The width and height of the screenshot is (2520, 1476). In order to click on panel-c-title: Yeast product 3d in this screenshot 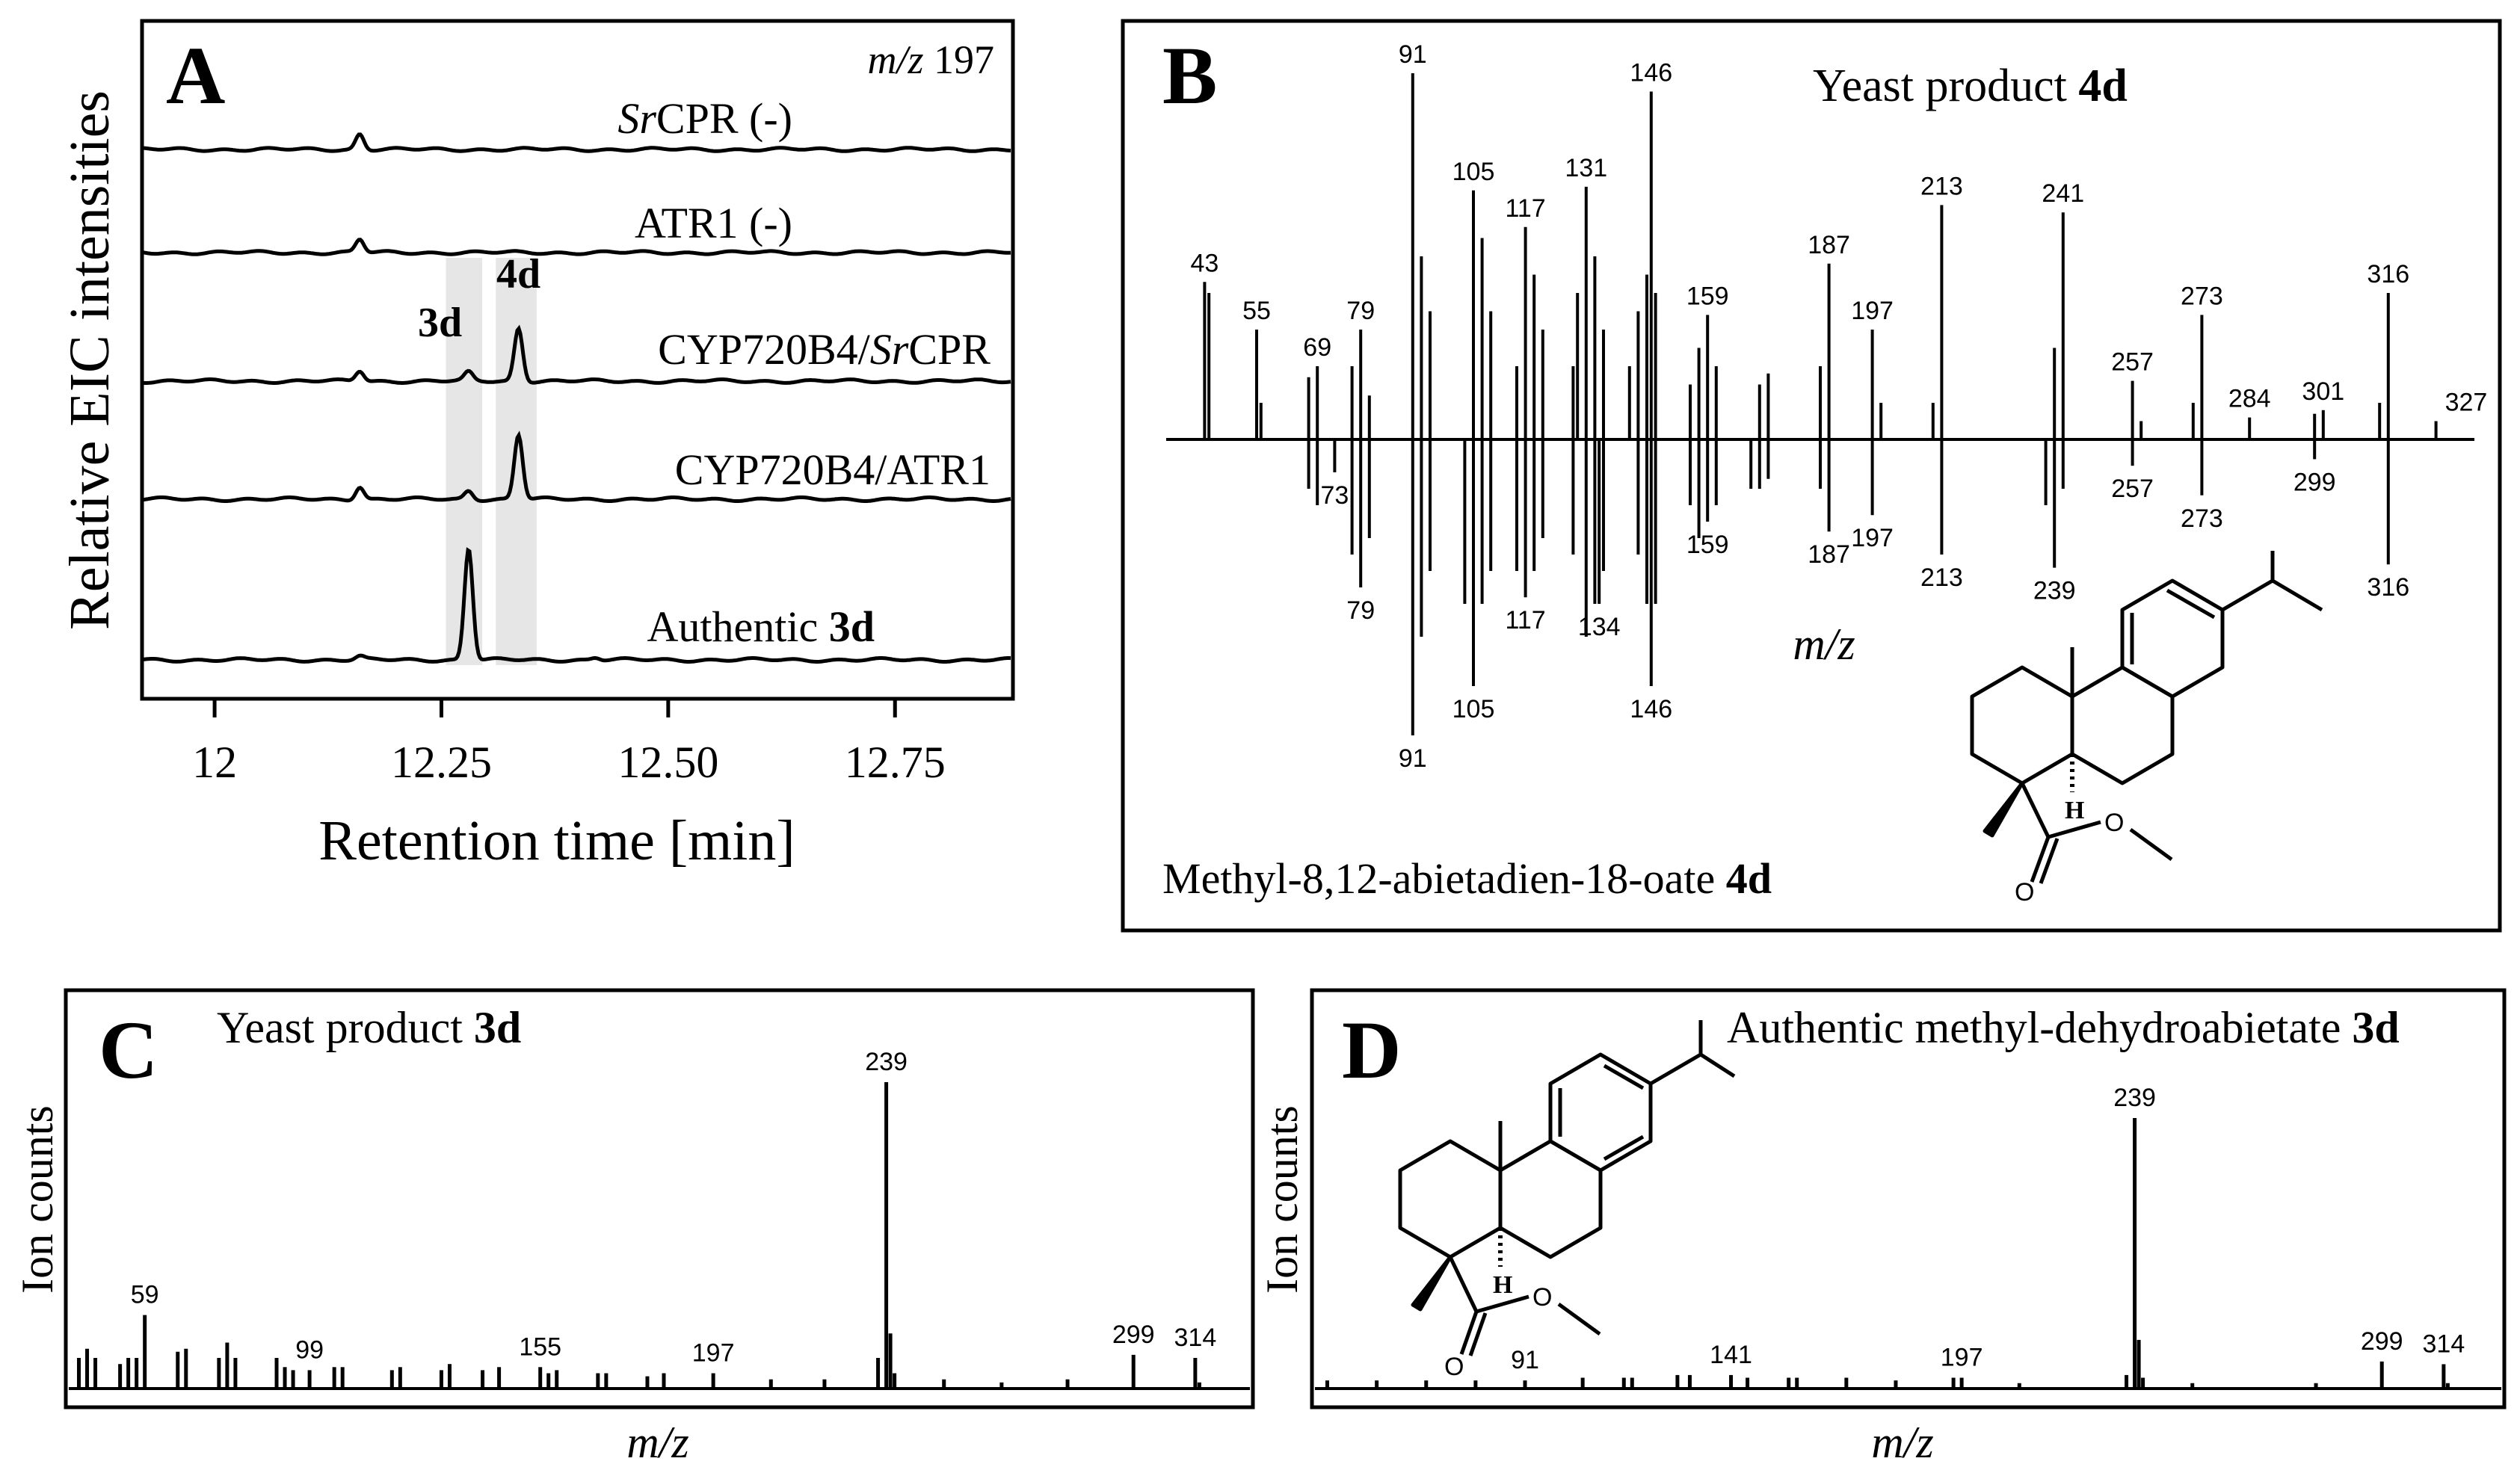, I will do `click(369, 1027)`.